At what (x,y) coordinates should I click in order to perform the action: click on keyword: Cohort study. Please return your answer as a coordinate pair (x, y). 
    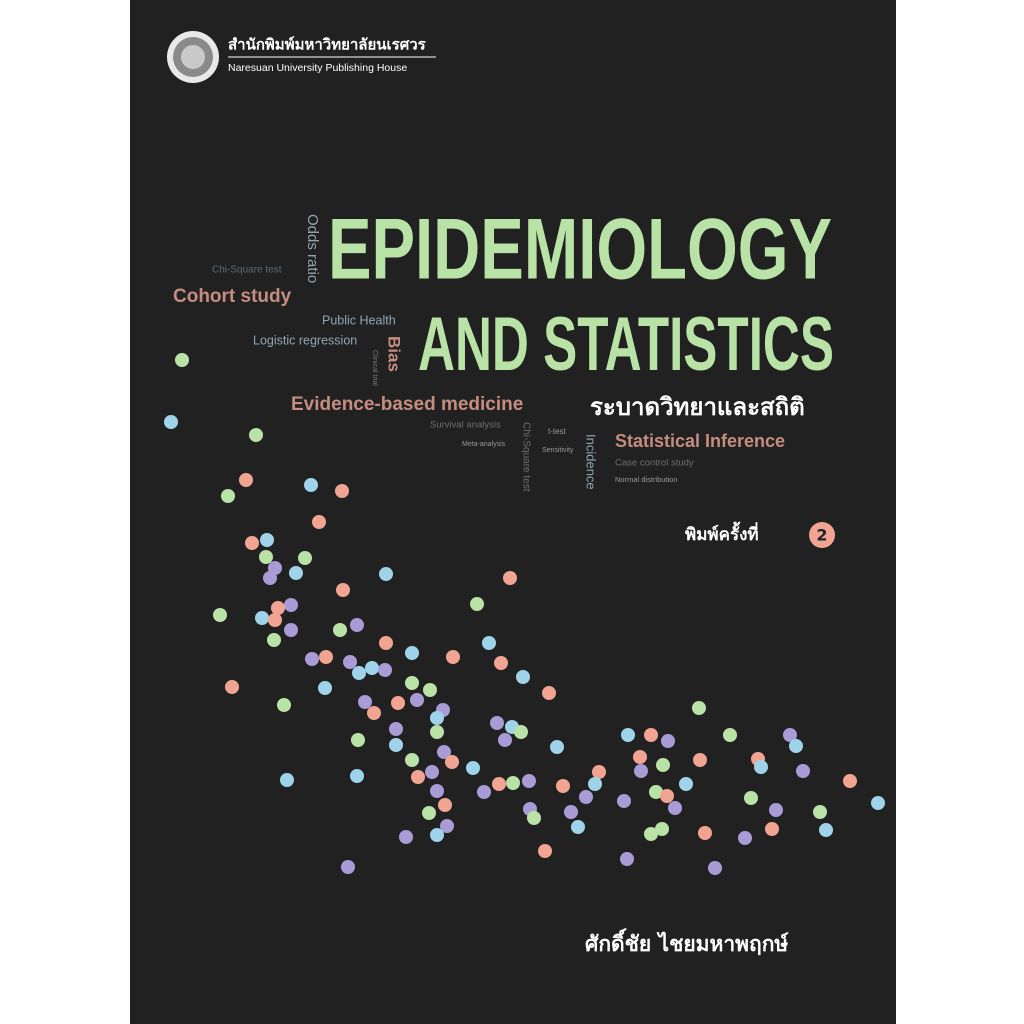
    Looking at the image, I should click on (232, 296).